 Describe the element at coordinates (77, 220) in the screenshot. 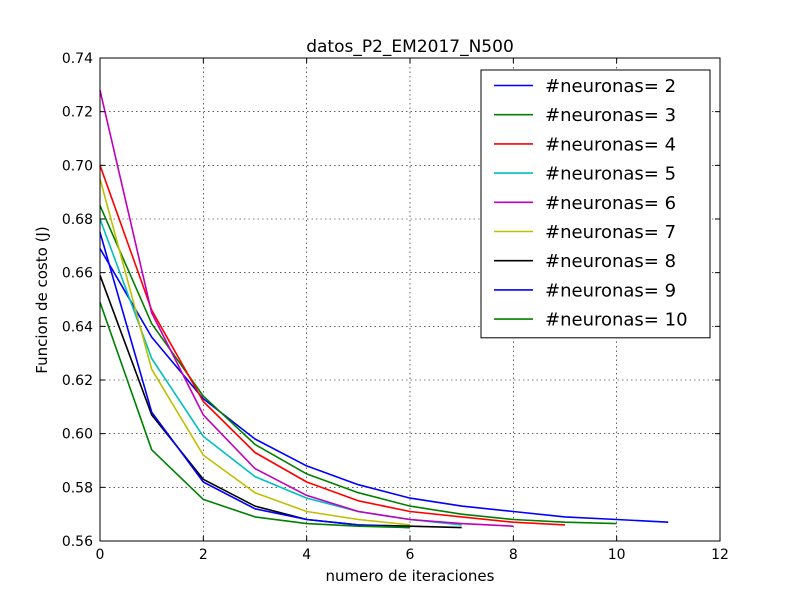

I see `y-tick-label: 0.68` at that location.